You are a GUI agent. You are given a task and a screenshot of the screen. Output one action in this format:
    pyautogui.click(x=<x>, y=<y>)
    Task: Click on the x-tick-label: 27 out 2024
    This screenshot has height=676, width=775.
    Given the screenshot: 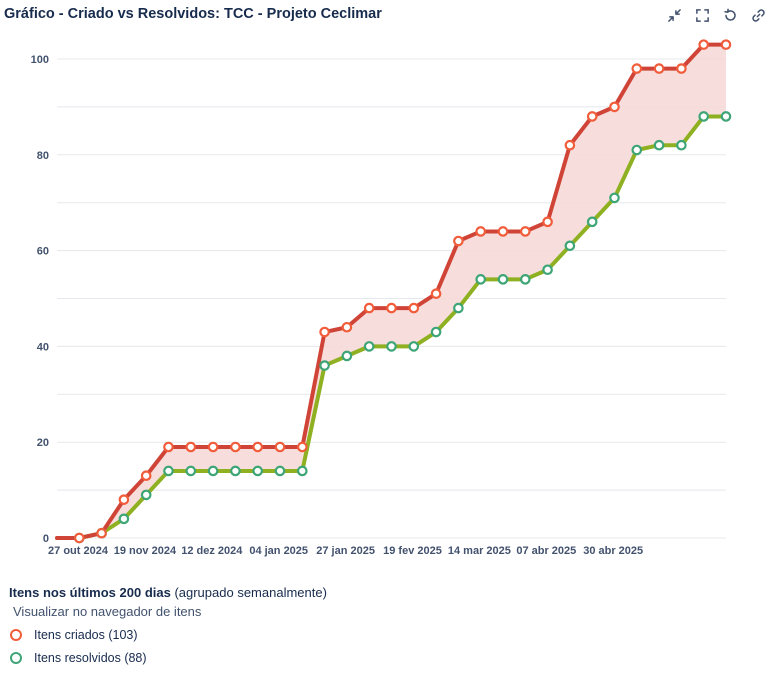 What is the action you would take?
    pyautogui.click(x=78, y=551)
    